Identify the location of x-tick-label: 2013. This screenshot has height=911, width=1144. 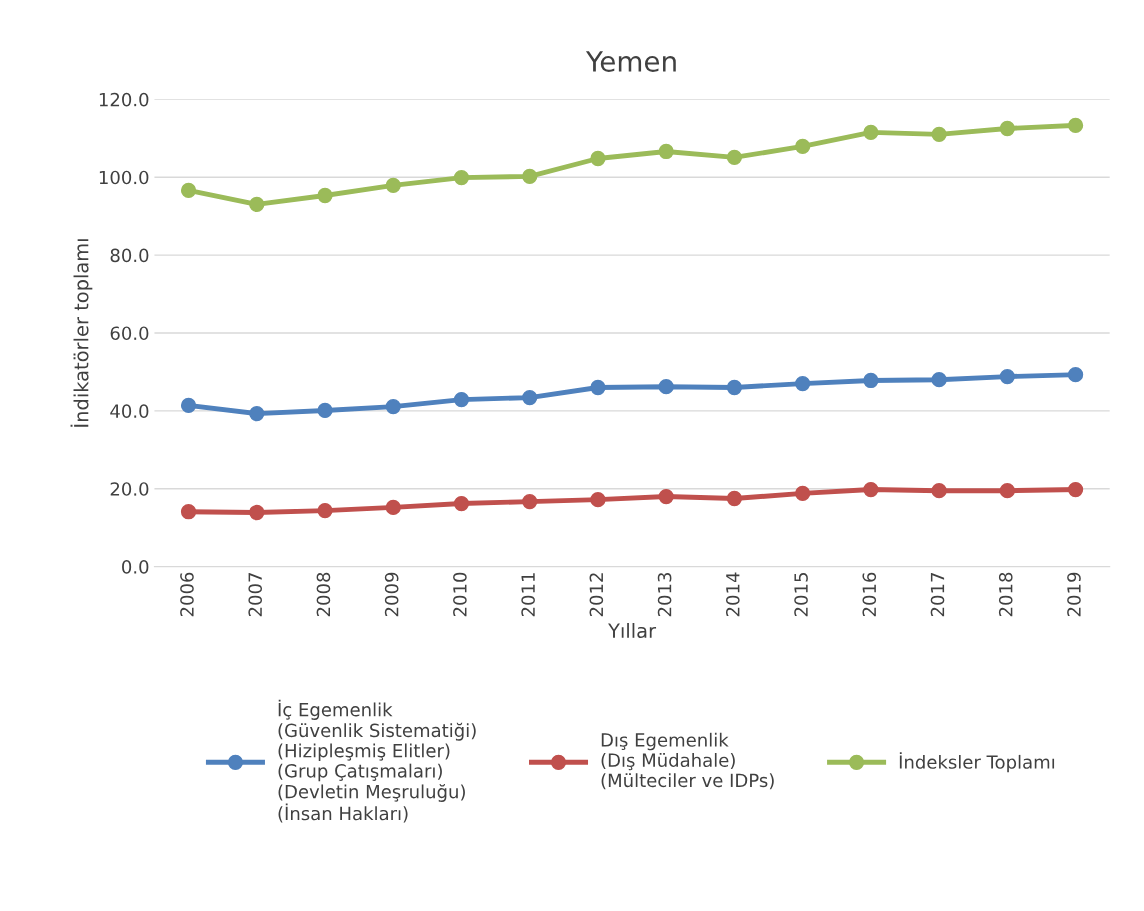
(664, 594).